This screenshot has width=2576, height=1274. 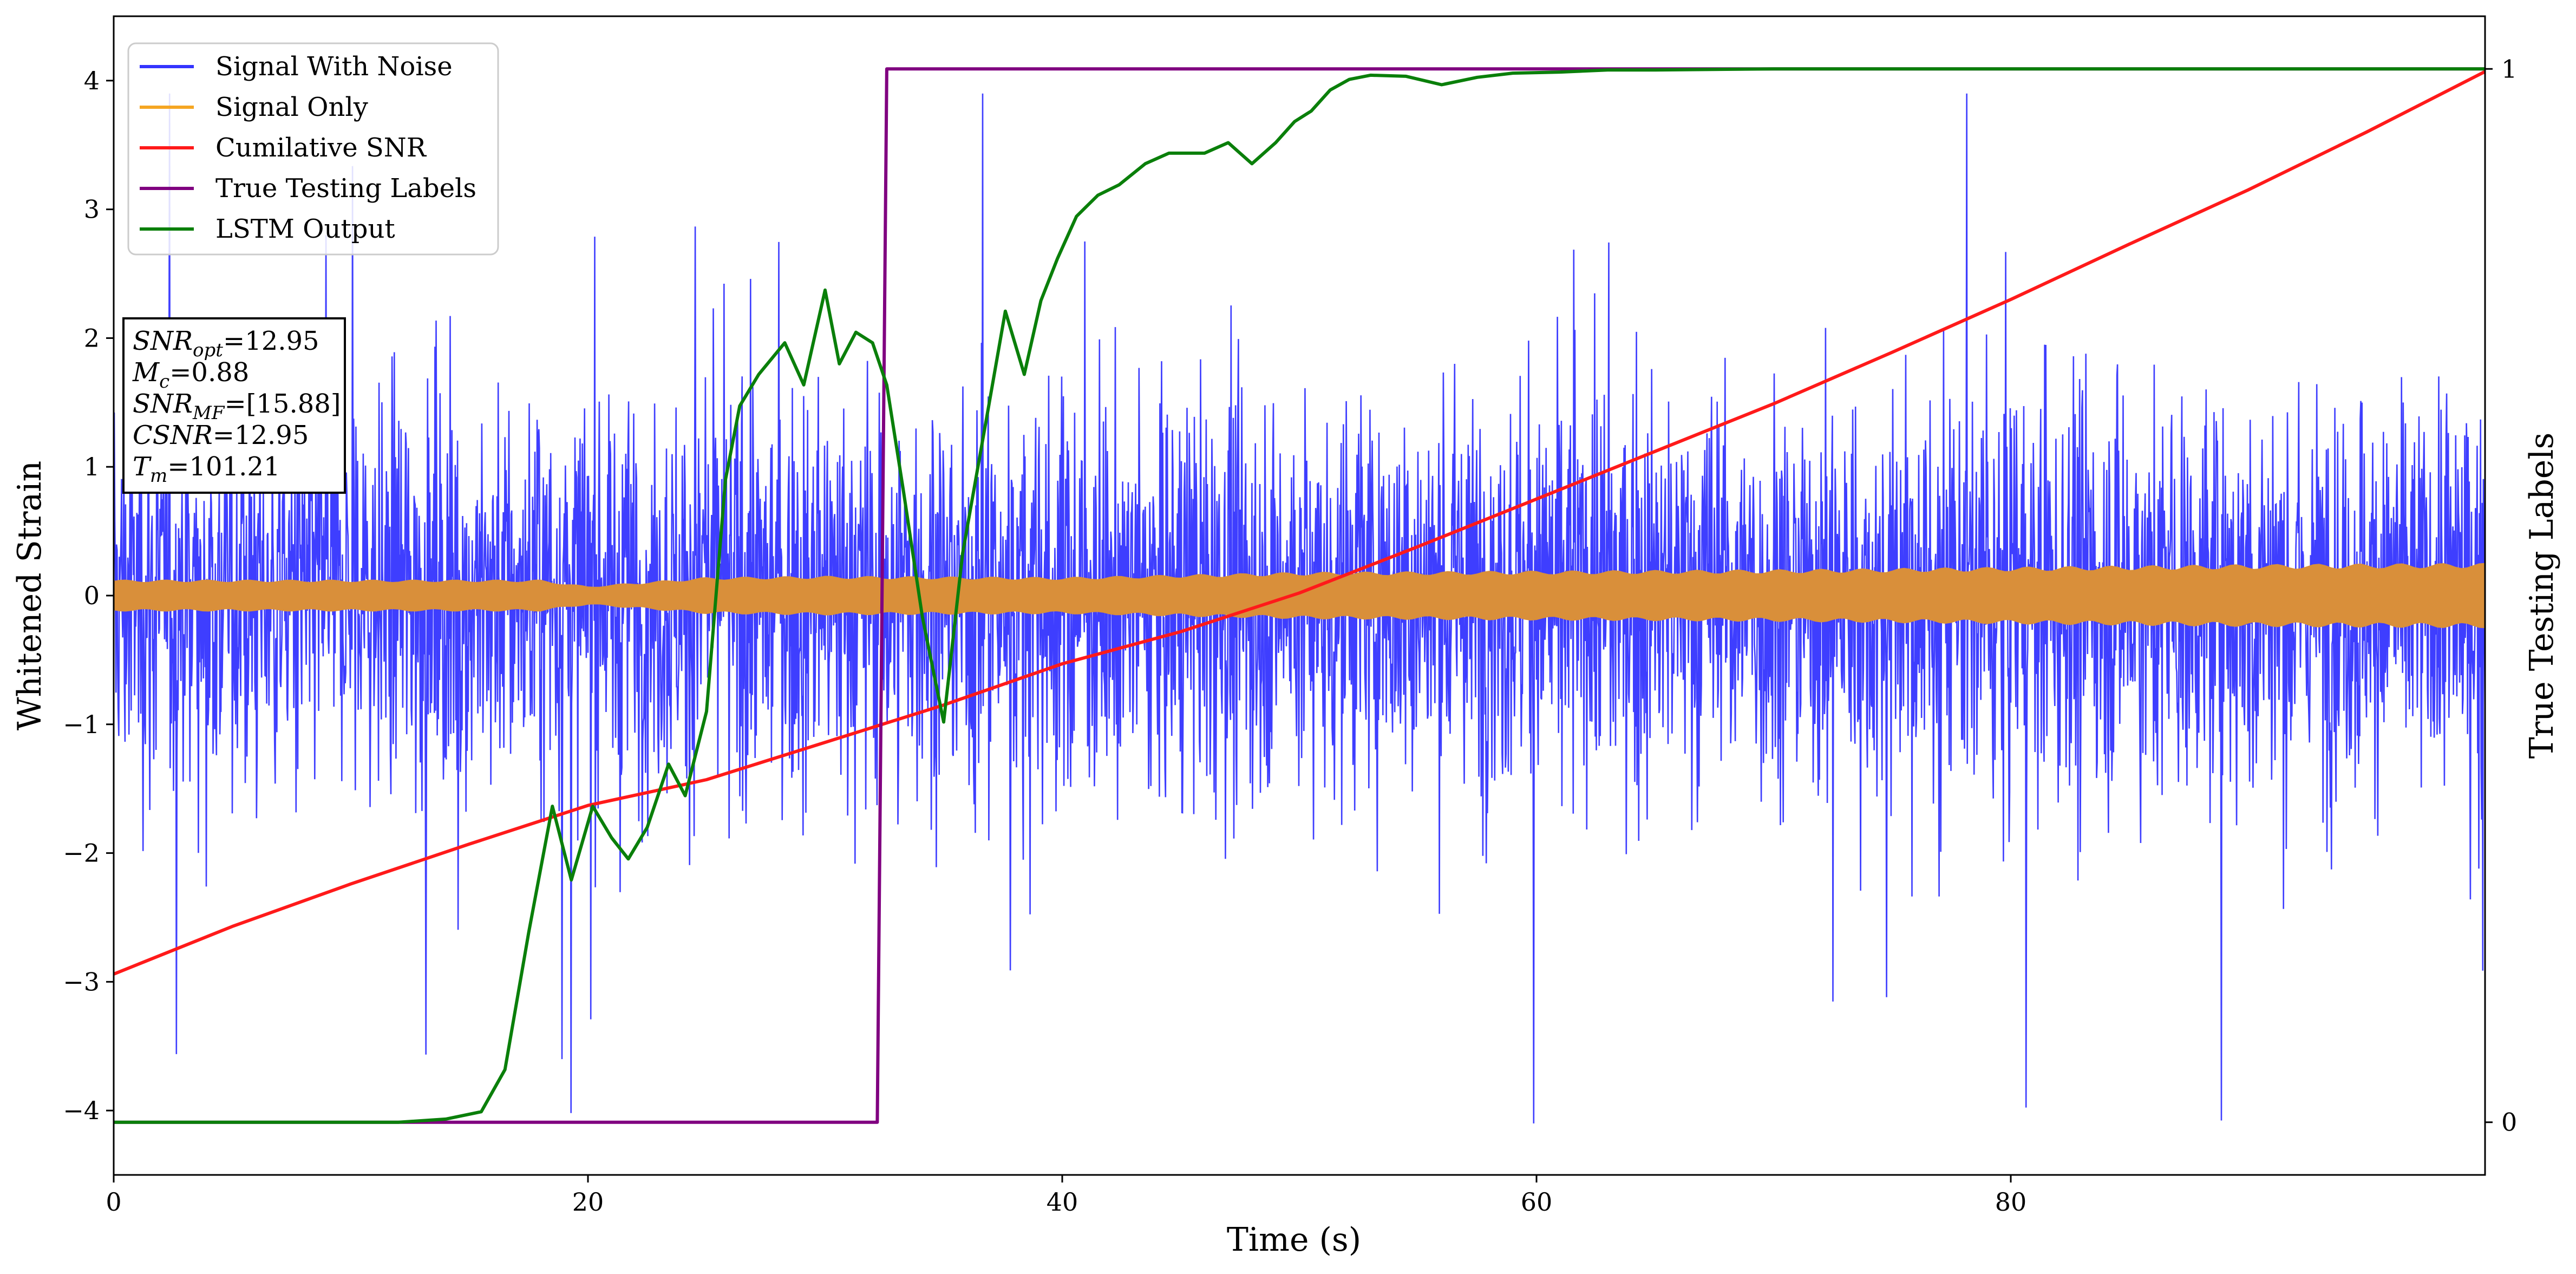 I want to click on legend-label: Signal With Noise, so click(x=334, y=66).